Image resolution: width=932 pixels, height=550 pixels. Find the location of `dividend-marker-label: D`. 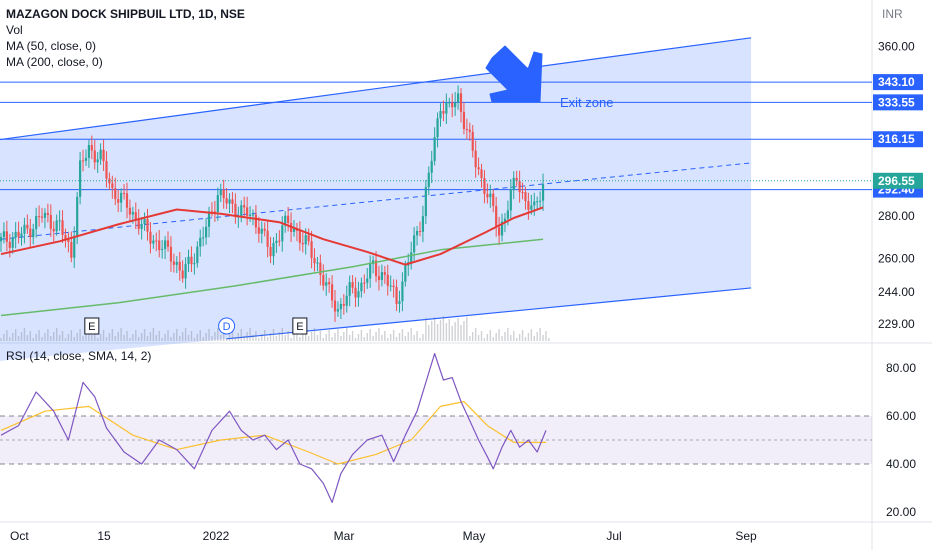

dividend-marker-label: D is located at coordinates (227, 327).